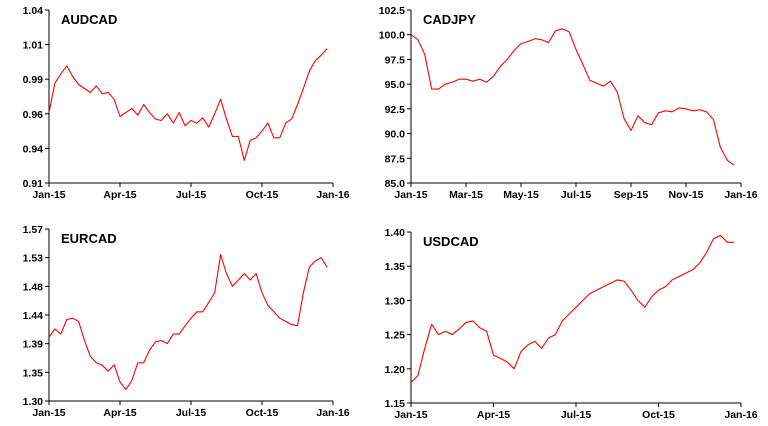  I want to click on y-tick-label: 0.94, so click(33, 149).